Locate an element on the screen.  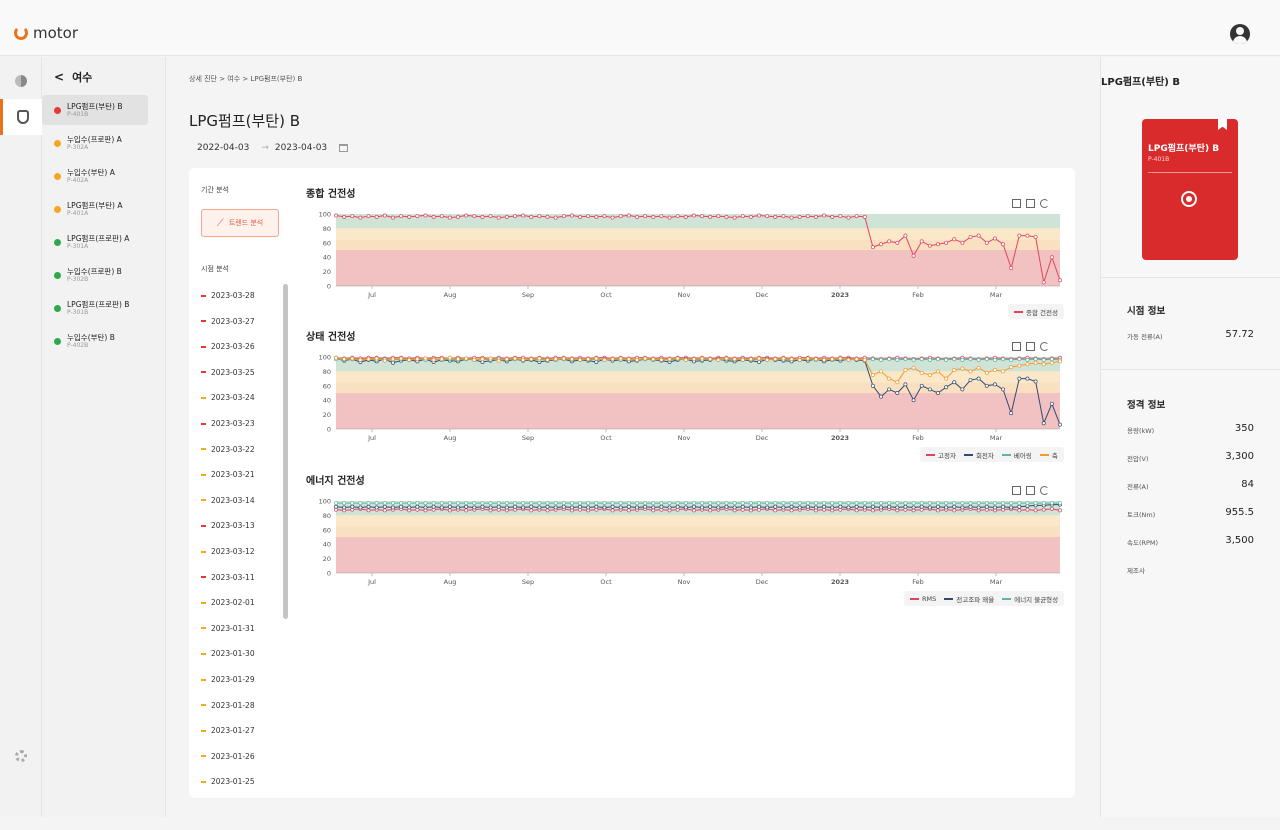
user-account-icon is located at coordinates (1240, 34).